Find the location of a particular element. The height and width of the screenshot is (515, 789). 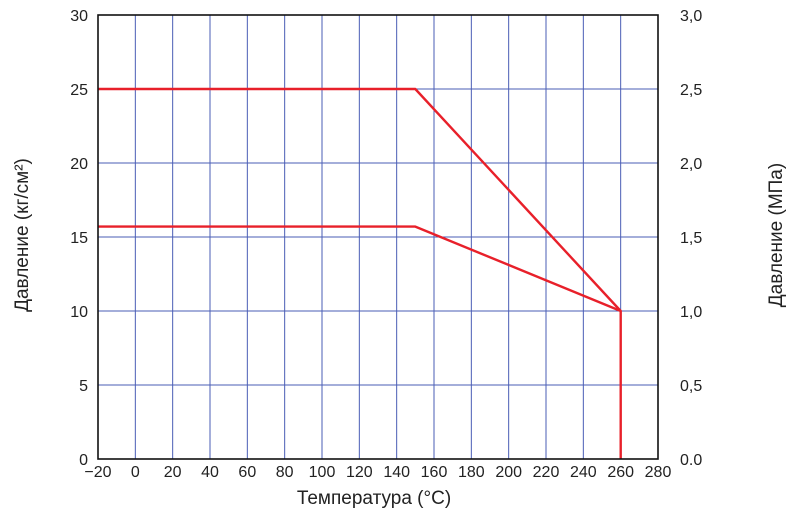

y-left-tick-label: 5 is located at coordinates (83, 386).